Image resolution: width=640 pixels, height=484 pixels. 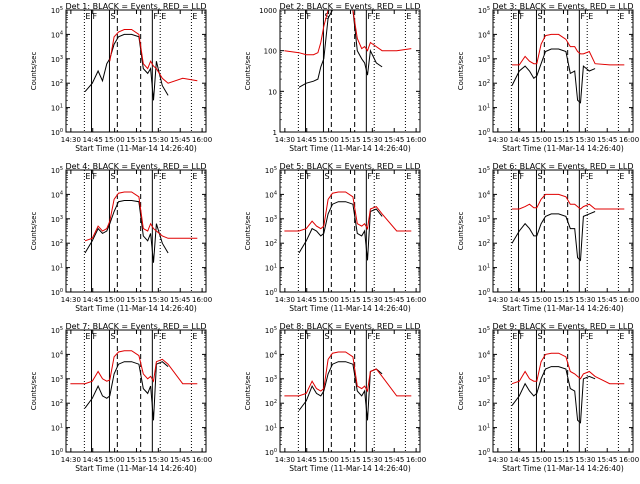 I want to click on y-tick-label: 10, so click(x=272, y=92).